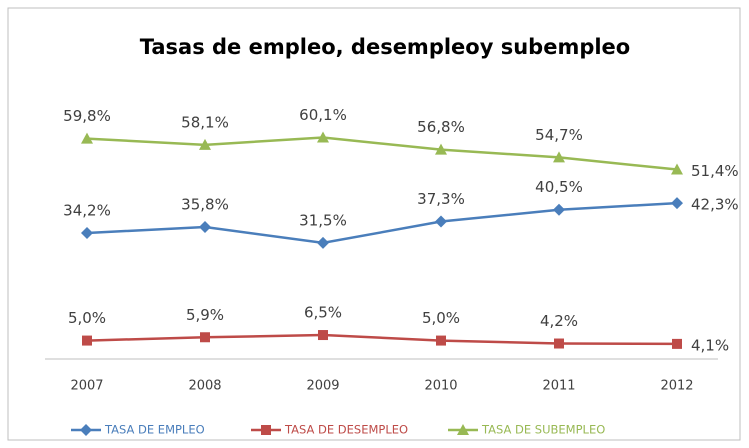 The width and height of the screenshot is (749, 448). I want to click on data-label: 37,3%, so click(441, 199).